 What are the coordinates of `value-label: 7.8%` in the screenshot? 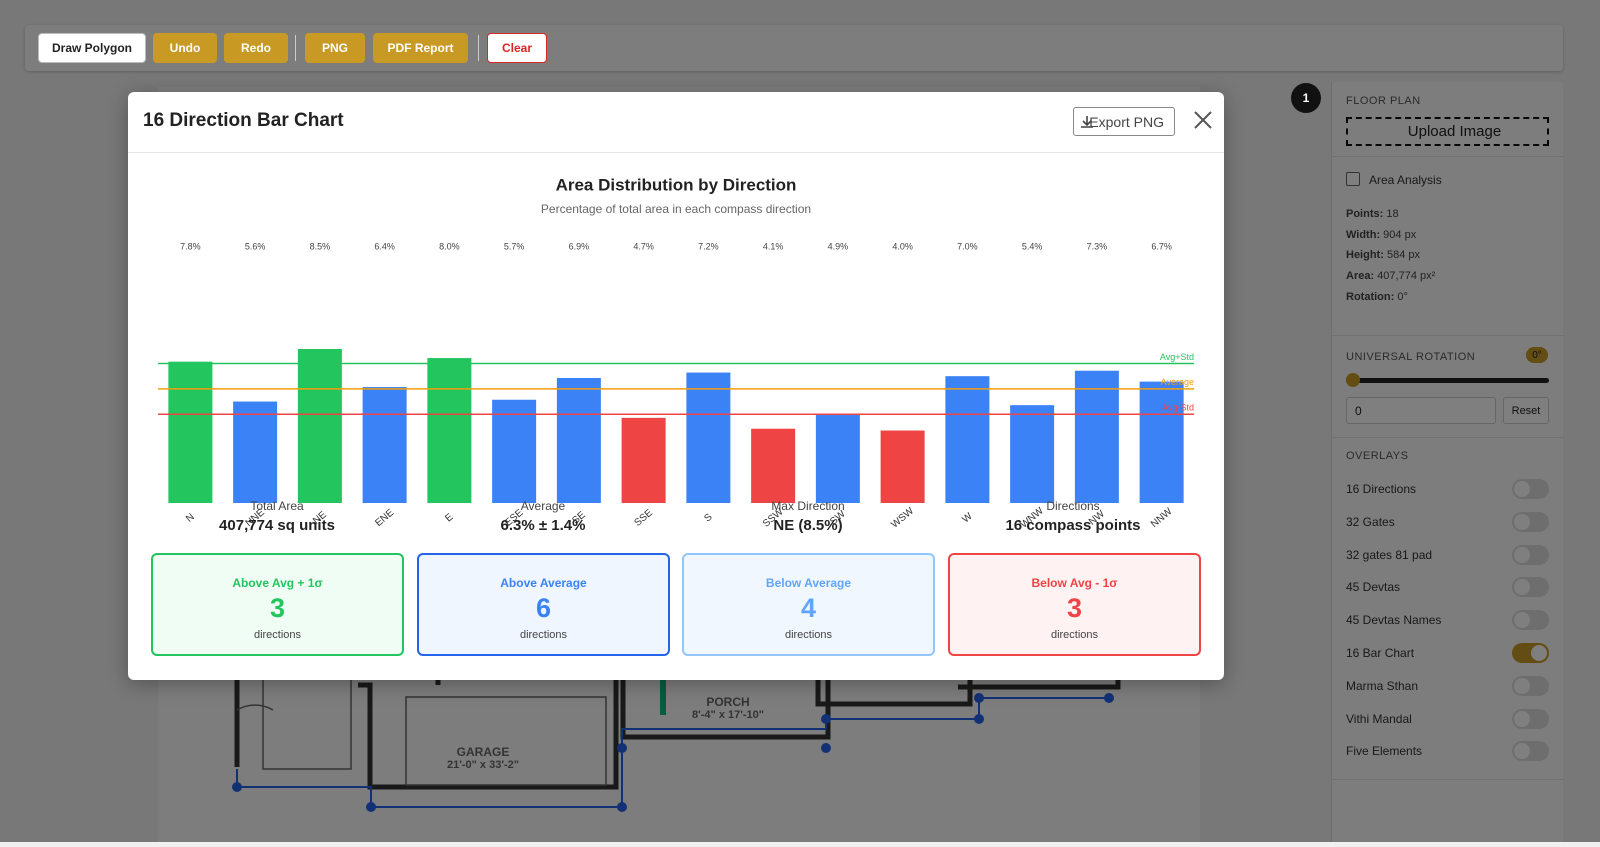 It's located at (190, 246).